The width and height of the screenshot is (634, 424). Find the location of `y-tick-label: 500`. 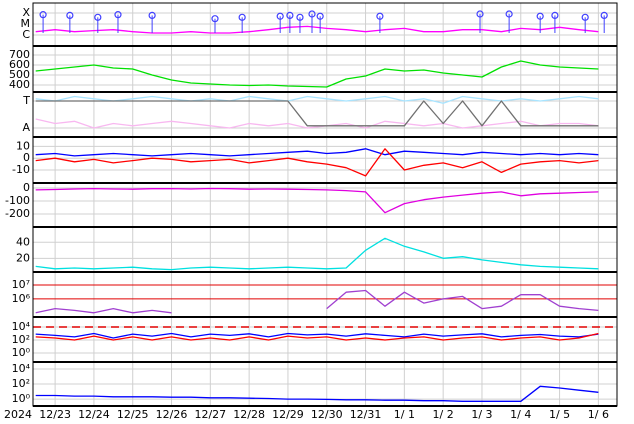

y-tick-label: 500 is located at coordinates (19, 74).